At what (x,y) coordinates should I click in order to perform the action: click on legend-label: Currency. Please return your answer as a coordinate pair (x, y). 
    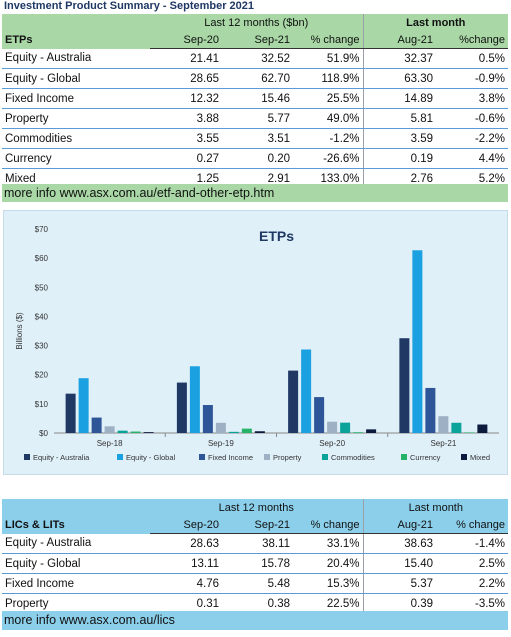
    Looking at the image, I should click on (425, 457).